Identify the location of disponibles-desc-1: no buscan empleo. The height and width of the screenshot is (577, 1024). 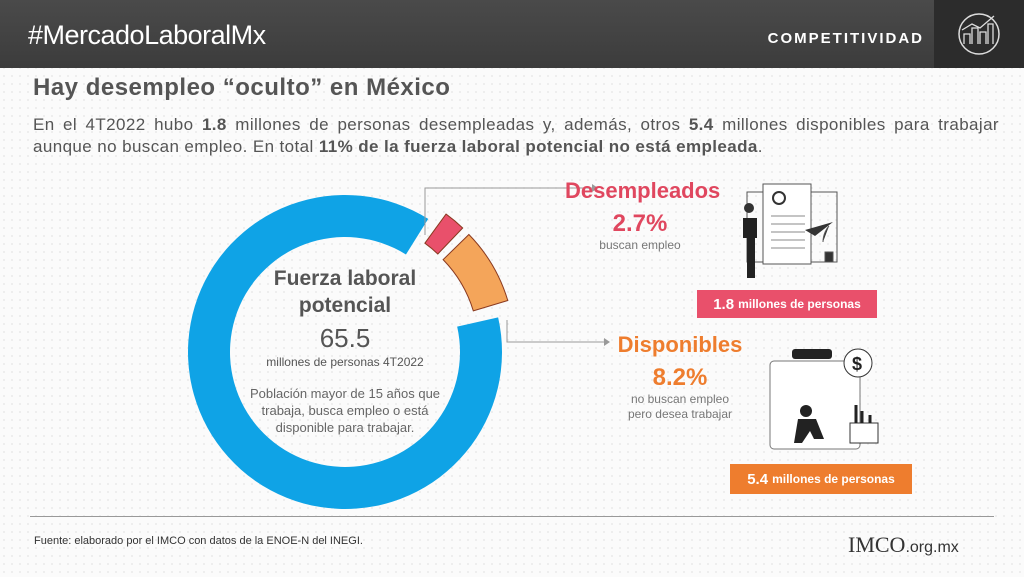
(680, 399).